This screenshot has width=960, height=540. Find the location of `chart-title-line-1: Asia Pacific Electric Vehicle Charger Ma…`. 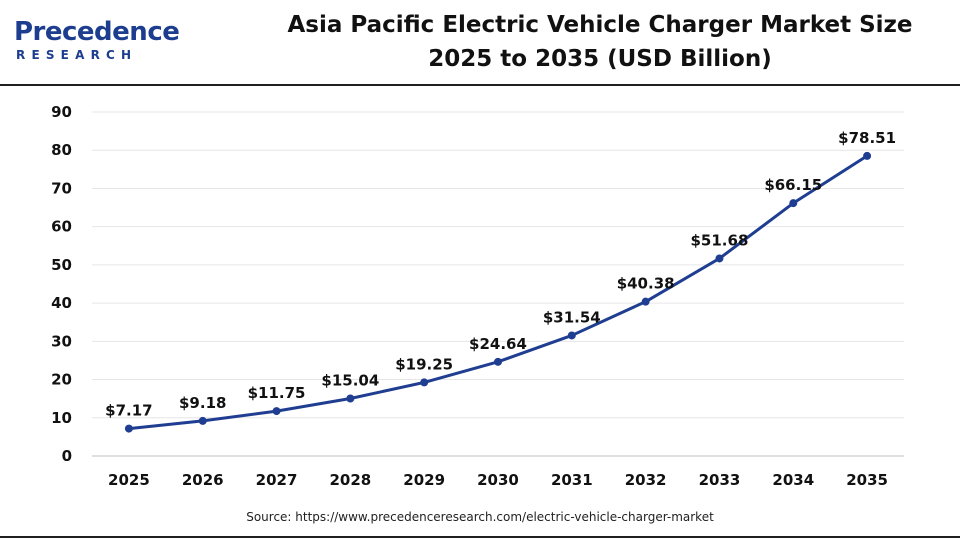

chart-title-line-1: Asia Pacific Electric Vehicle Charger Ma… is located at coordinates (600, 25).